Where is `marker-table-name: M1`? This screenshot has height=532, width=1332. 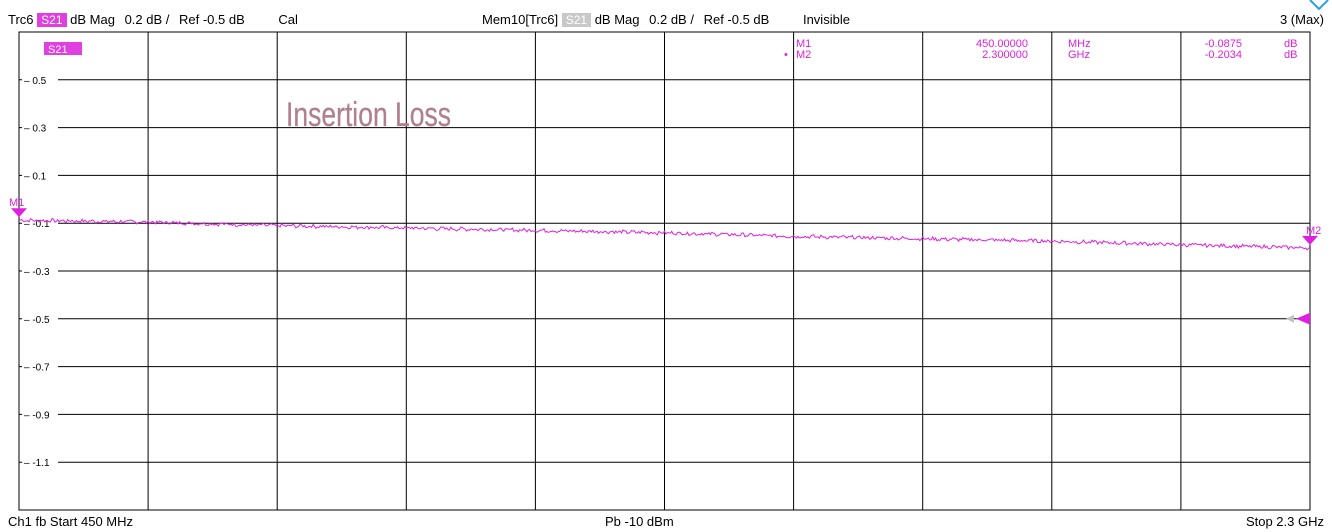
marker-table-name: M1 is located at coordinates (803, 44).